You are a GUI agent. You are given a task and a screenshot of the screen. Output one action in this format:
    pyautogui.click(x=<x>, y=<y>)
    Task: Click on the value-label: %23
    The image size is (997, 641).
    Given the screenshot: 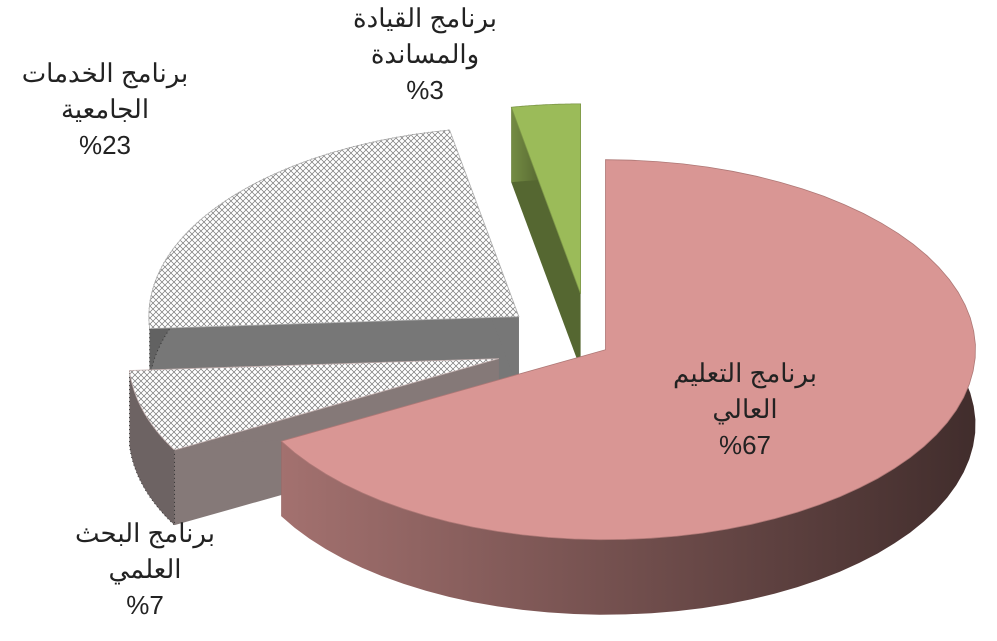 What is the action you would take?
    pyautogui.click(x=105, y=145)
    